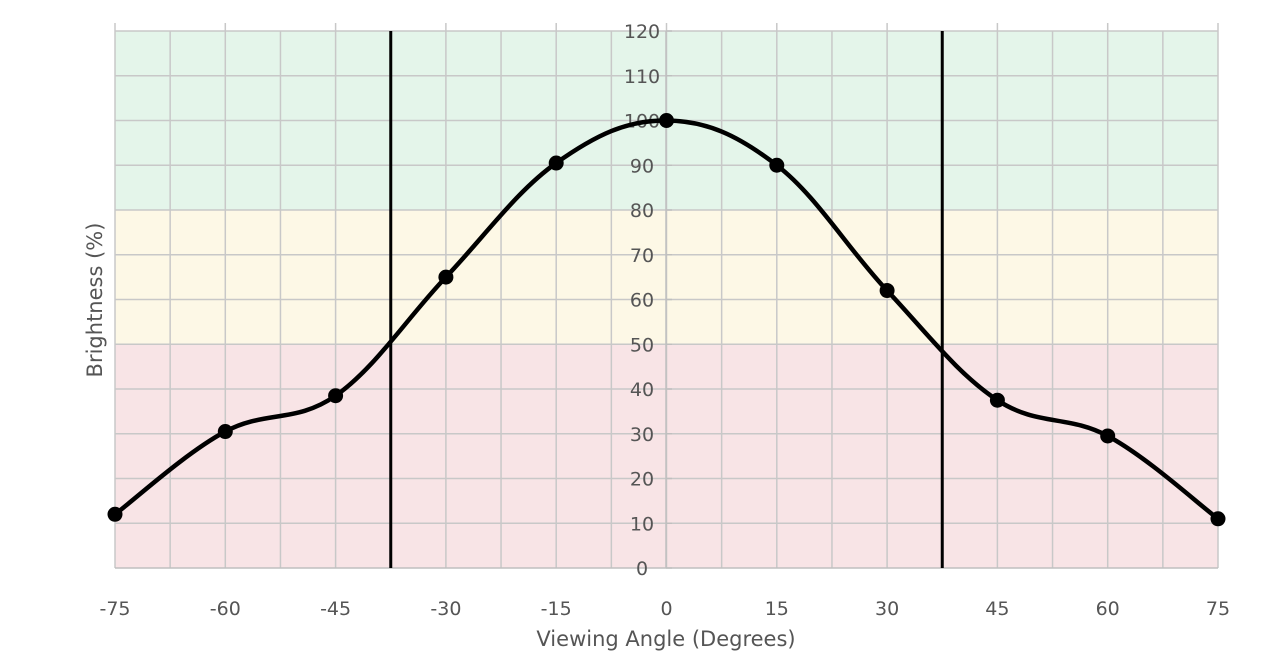  I want to click on y-tick-label: 30, so click(642, 435).